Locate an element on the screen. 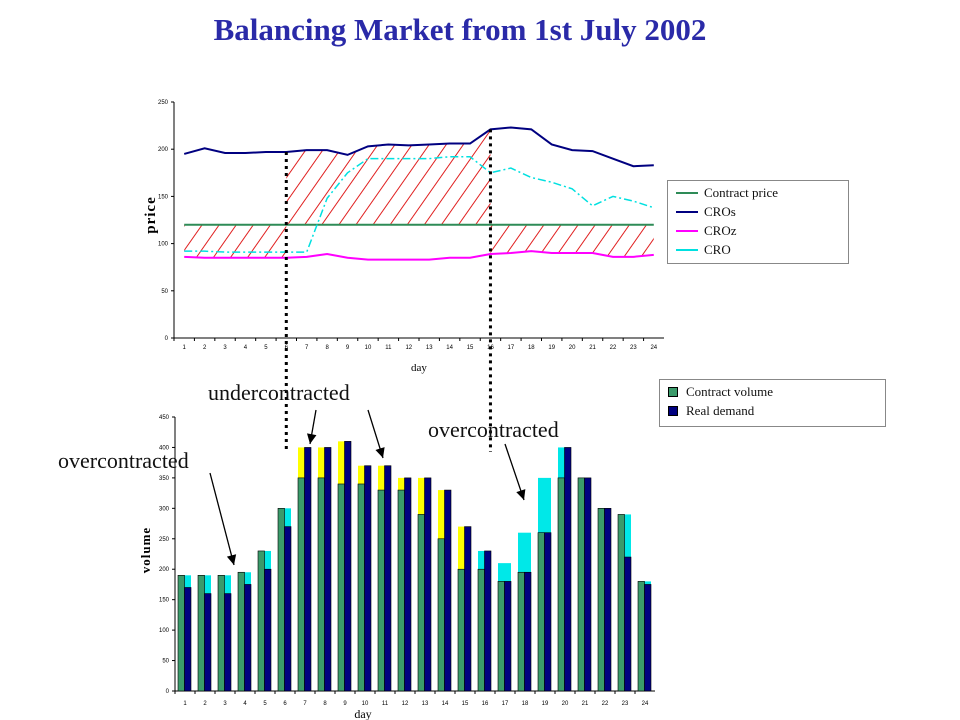 This screenshot has width=960, height=720. legend-item-contract-price: Contract price is located at coordinates (758, 192).